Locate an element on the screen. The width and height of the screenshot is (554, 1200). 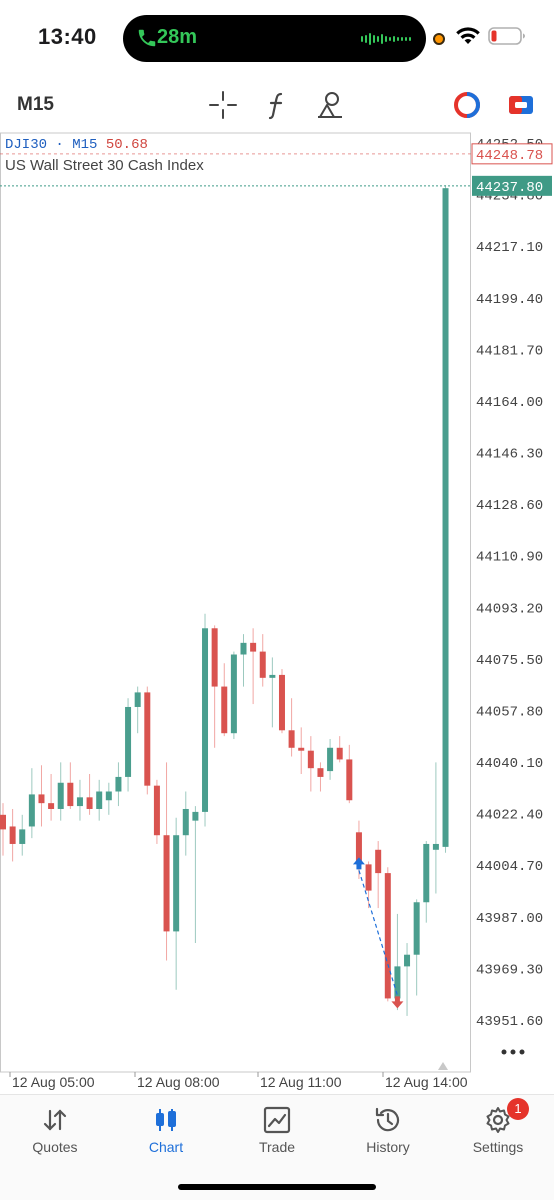
symbol-name: DJI30 is located at coordinates (26, 145).